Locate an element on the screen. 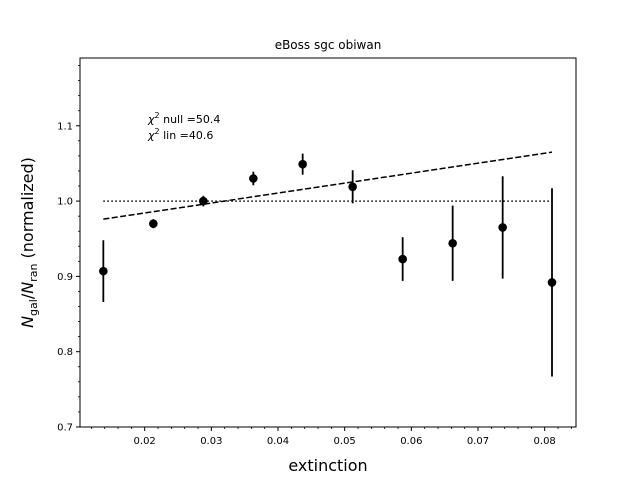 This screenshot has height=480, width=640. y-tick-label: 1.1 is located at coordinates (65, 126).